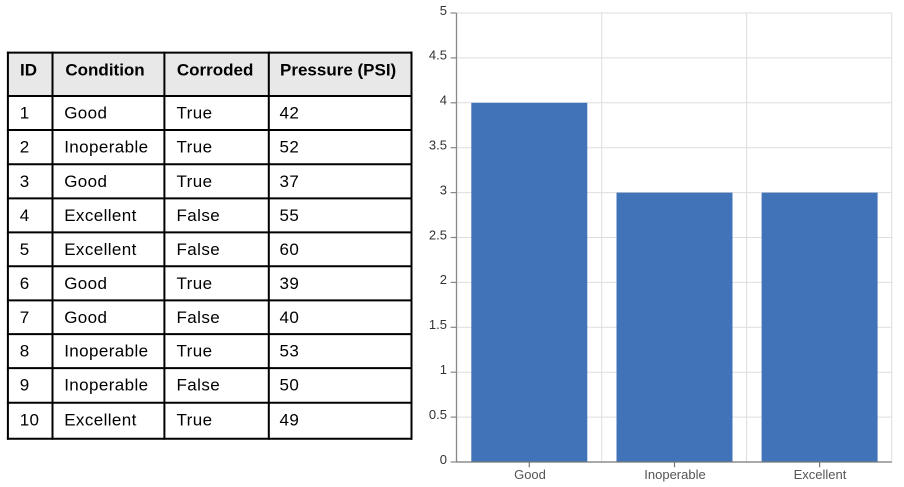 The image size is (904, 487). I want to click on svg-text: 3.5, so click(438, 145).